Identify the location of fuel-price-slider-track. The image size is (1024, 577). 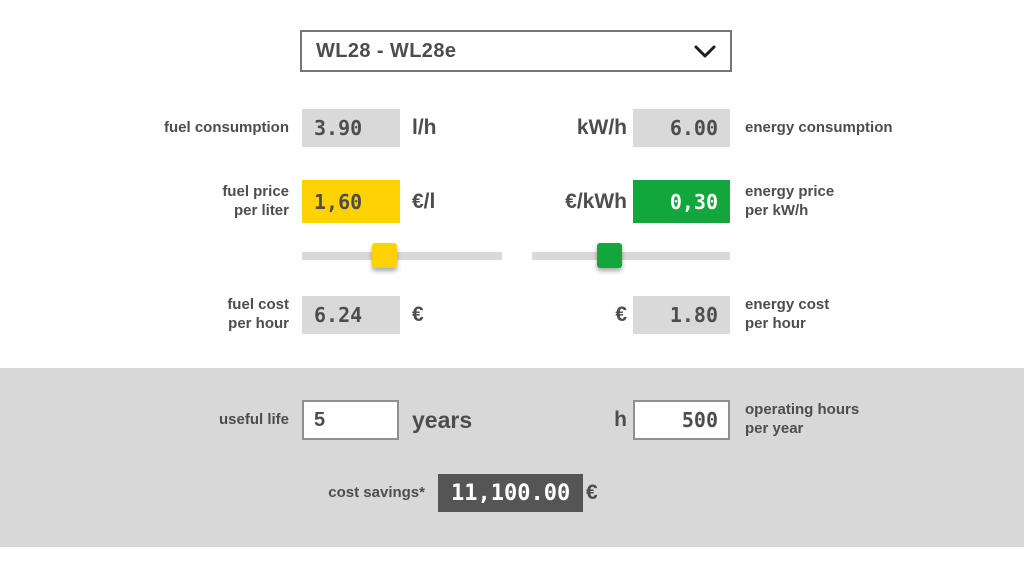
(402, 256).